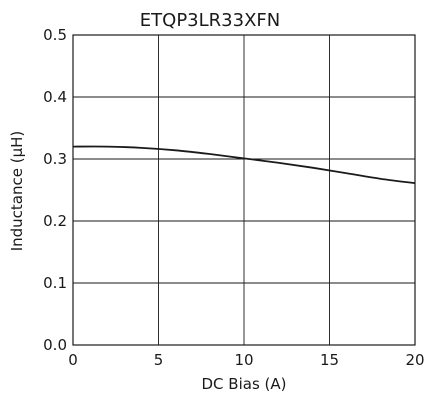 The height and width of the screenshot is (396, 428). I want to click on y-tick-label: 0.4, so click(55, 97).